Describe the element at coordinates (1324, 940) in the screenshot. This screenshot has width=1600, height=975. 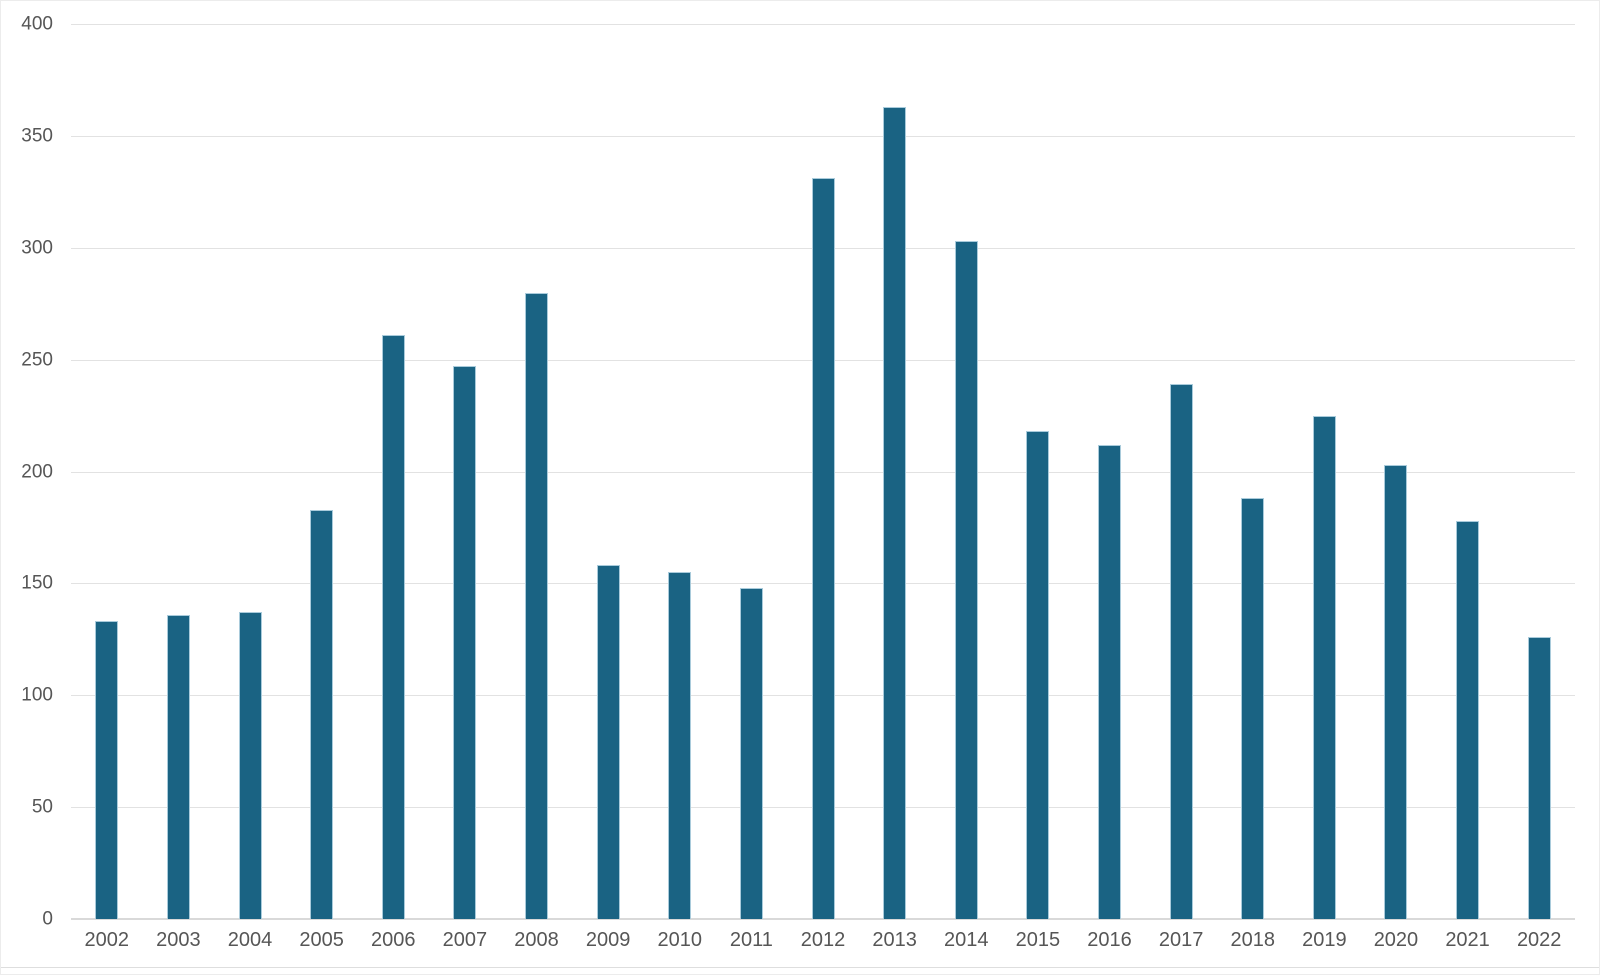
I see `x-tick-label-2019: 2019` at that location.